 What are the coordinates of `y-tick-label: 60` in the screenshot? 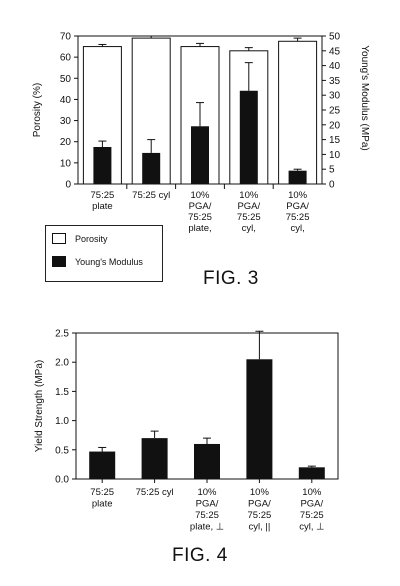 It's located at (66, 58).